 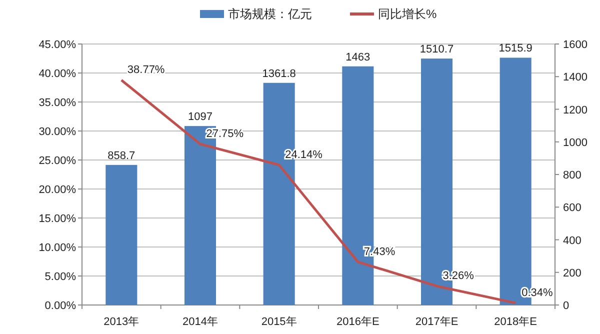 What do you see at coordinates (60, 277) in the screenshot?
I see `y-tick-label: 5.00%` at bounding box center [60, 277].